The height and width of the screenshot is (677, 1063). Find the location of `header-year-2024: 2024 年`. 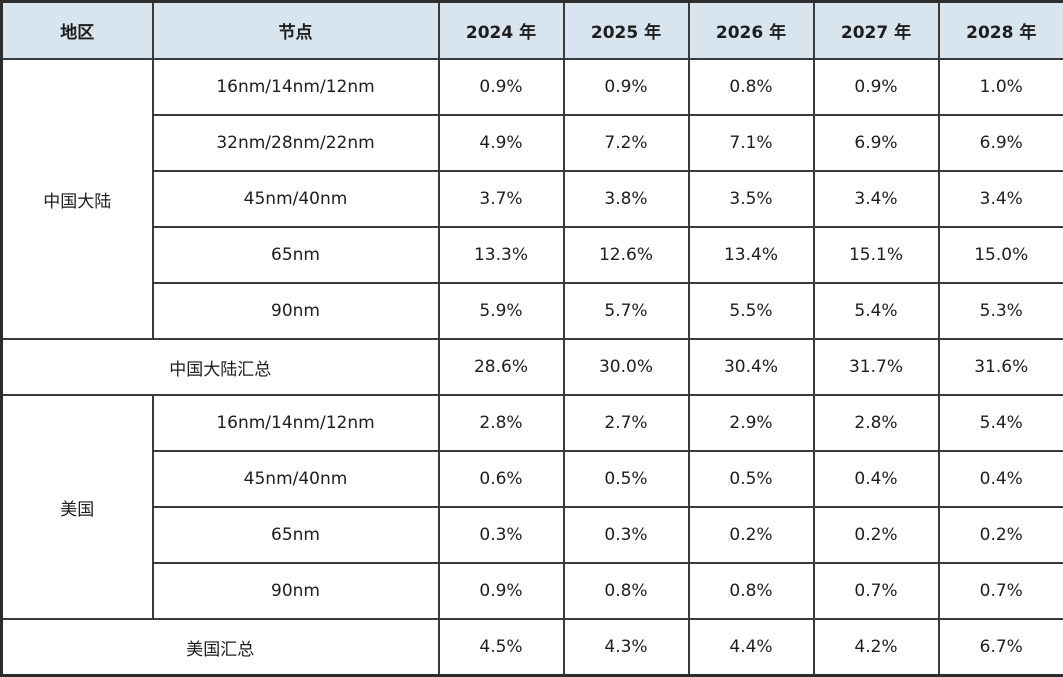

header-year-2024: 2024 年 is located at coordinates (501, 30).